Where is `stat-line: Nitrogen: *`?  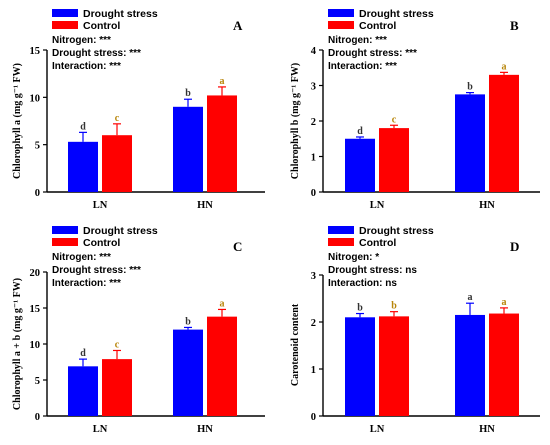 stat-line: Nitrogen: * is located at coordinates (353, 257).